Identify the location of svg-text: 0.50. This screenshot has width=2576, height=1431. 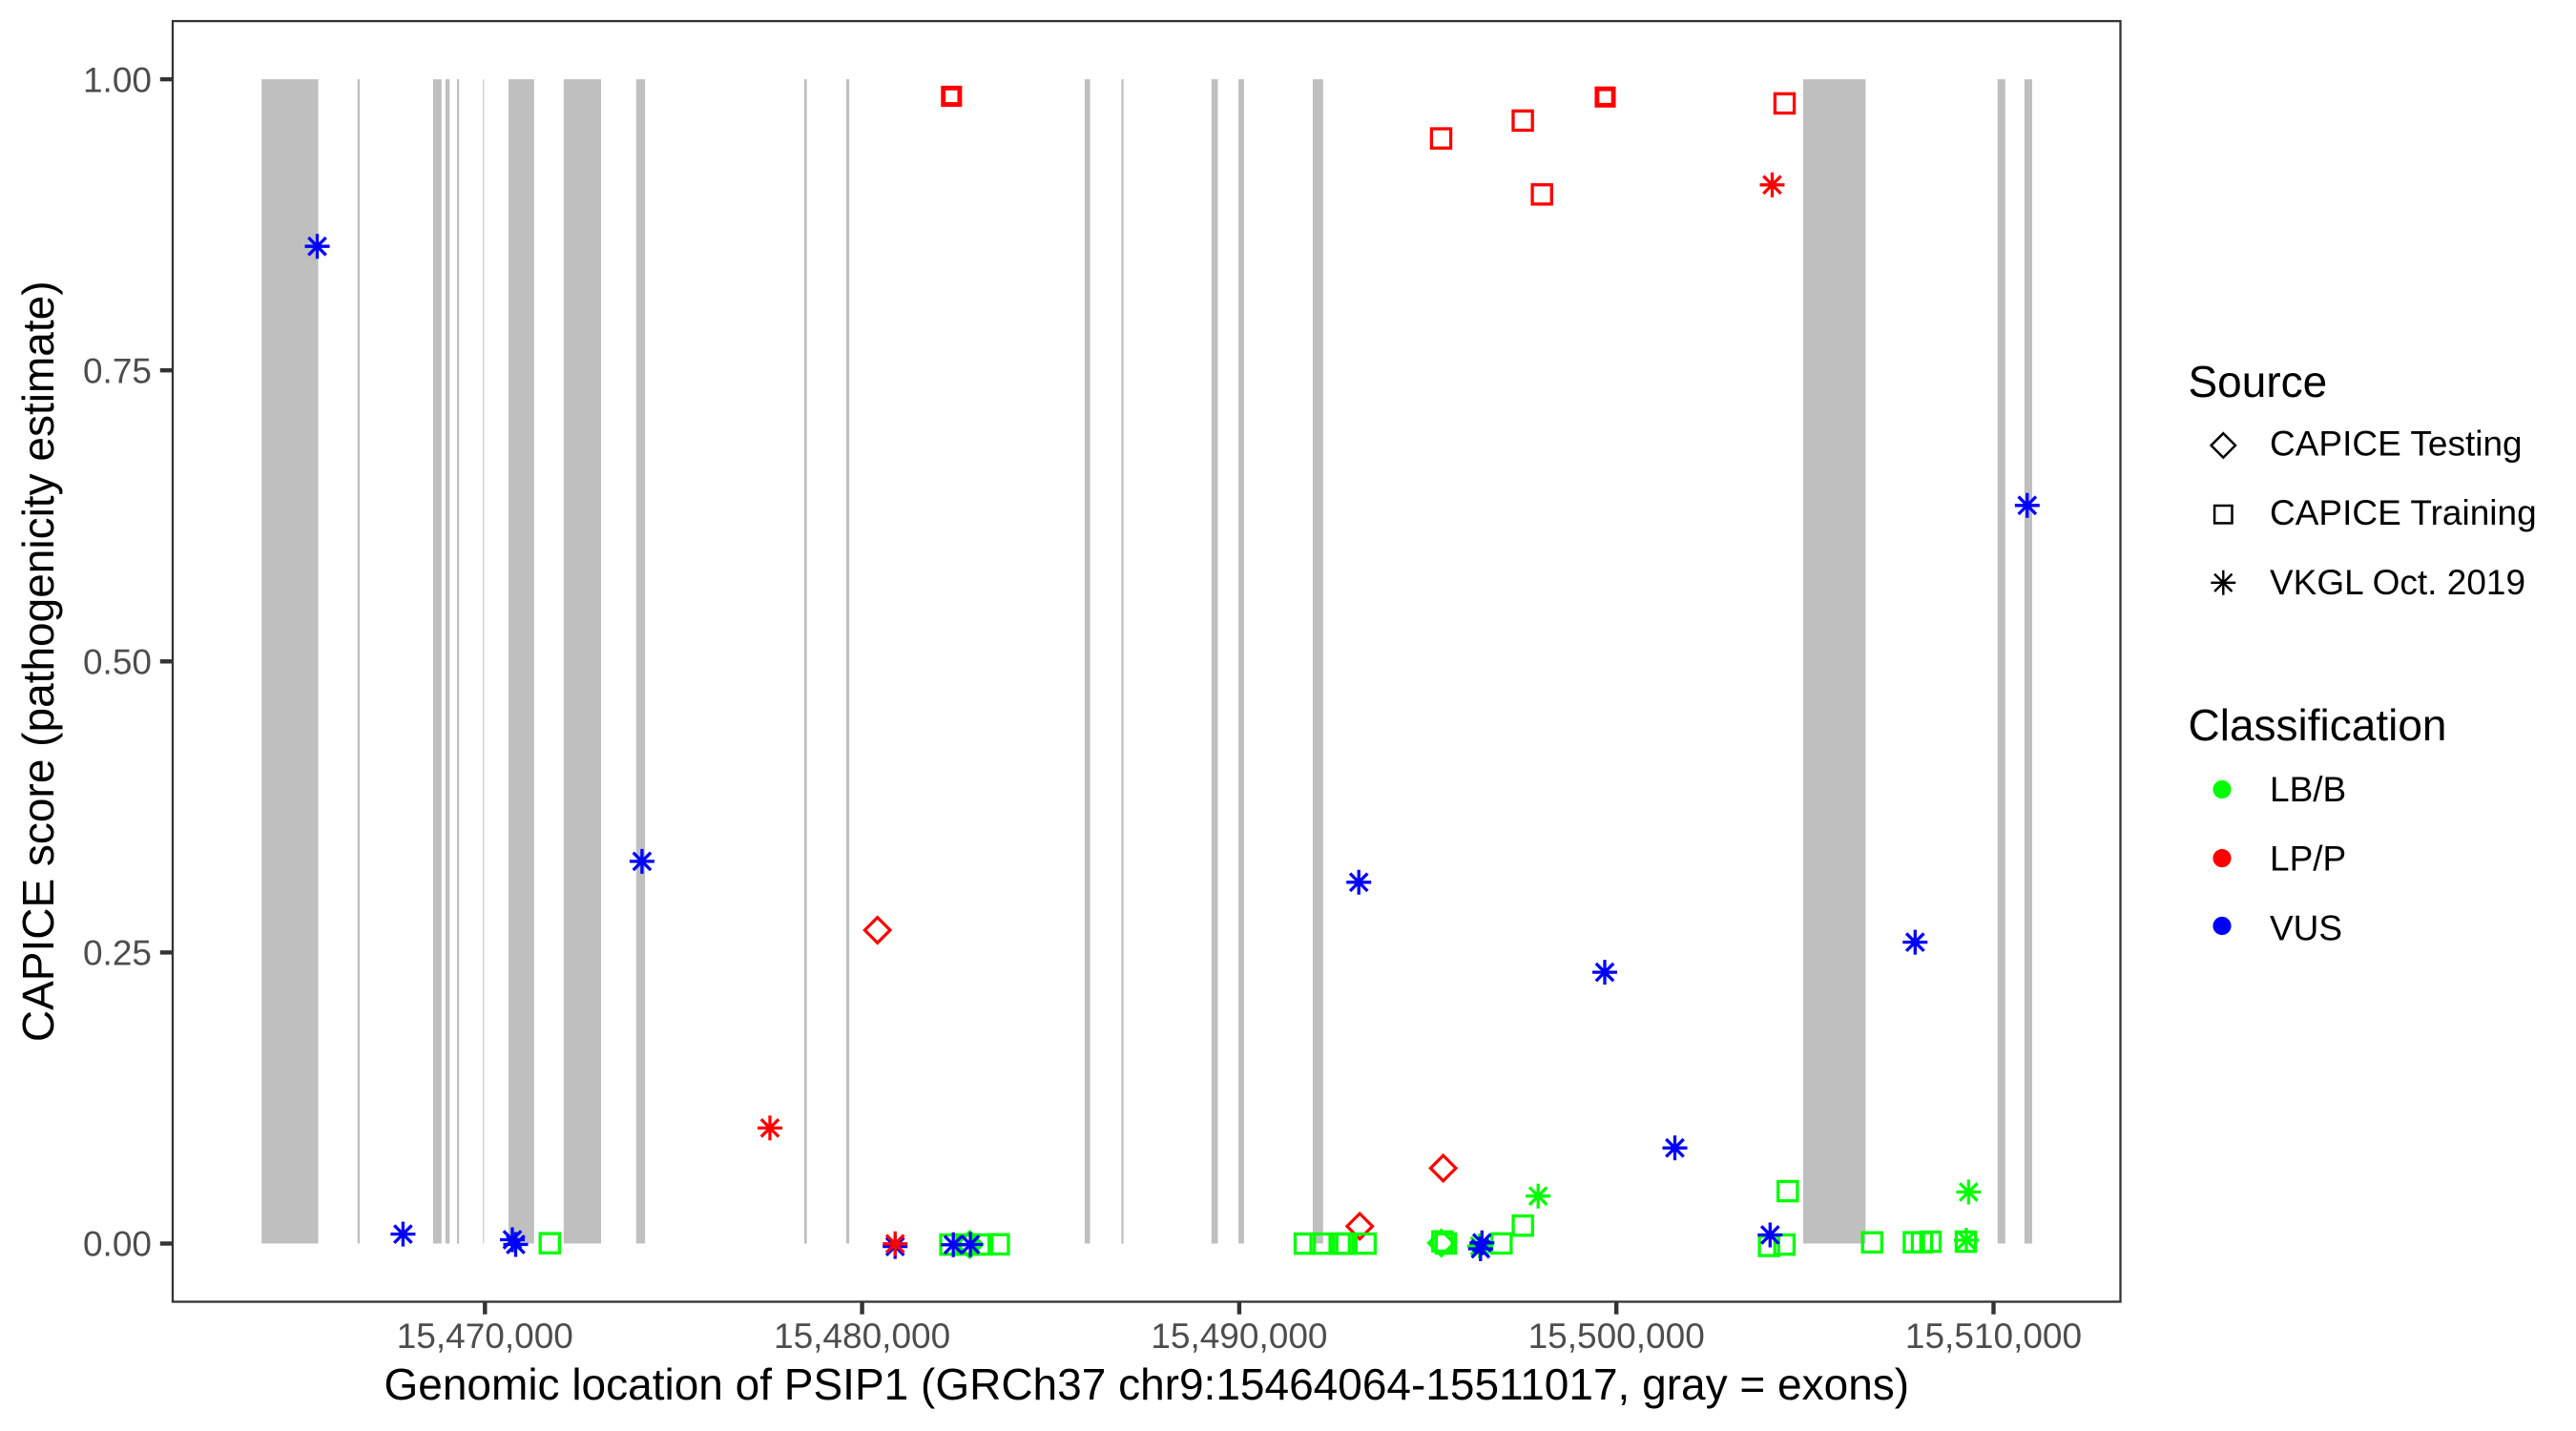
(117, 662).